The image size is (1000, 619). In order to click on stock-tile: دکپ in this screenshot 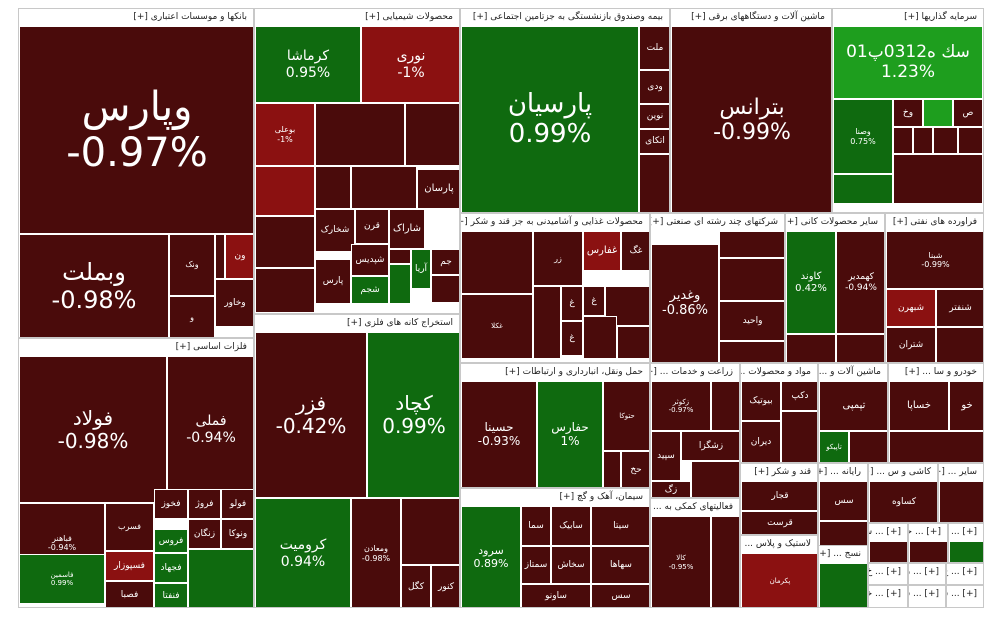, I will do `click(799, 396)`.